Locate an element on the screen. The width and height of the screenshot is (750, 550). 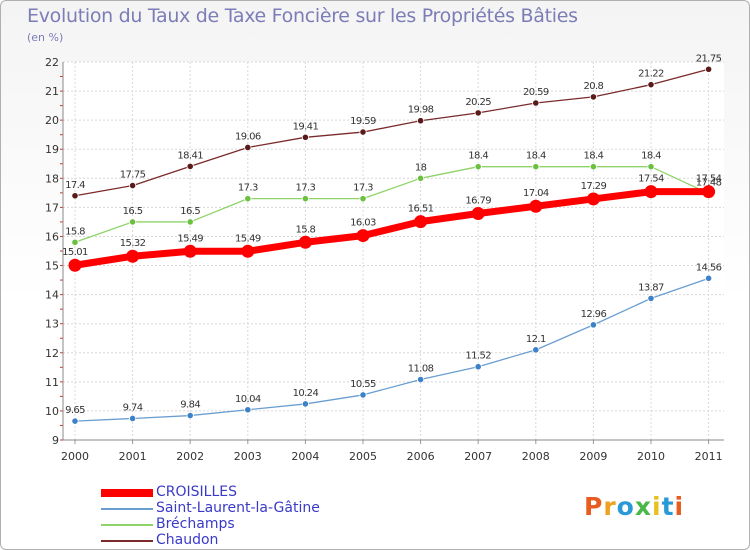
data-label: 20.25 is located at coordinates (478, 102).